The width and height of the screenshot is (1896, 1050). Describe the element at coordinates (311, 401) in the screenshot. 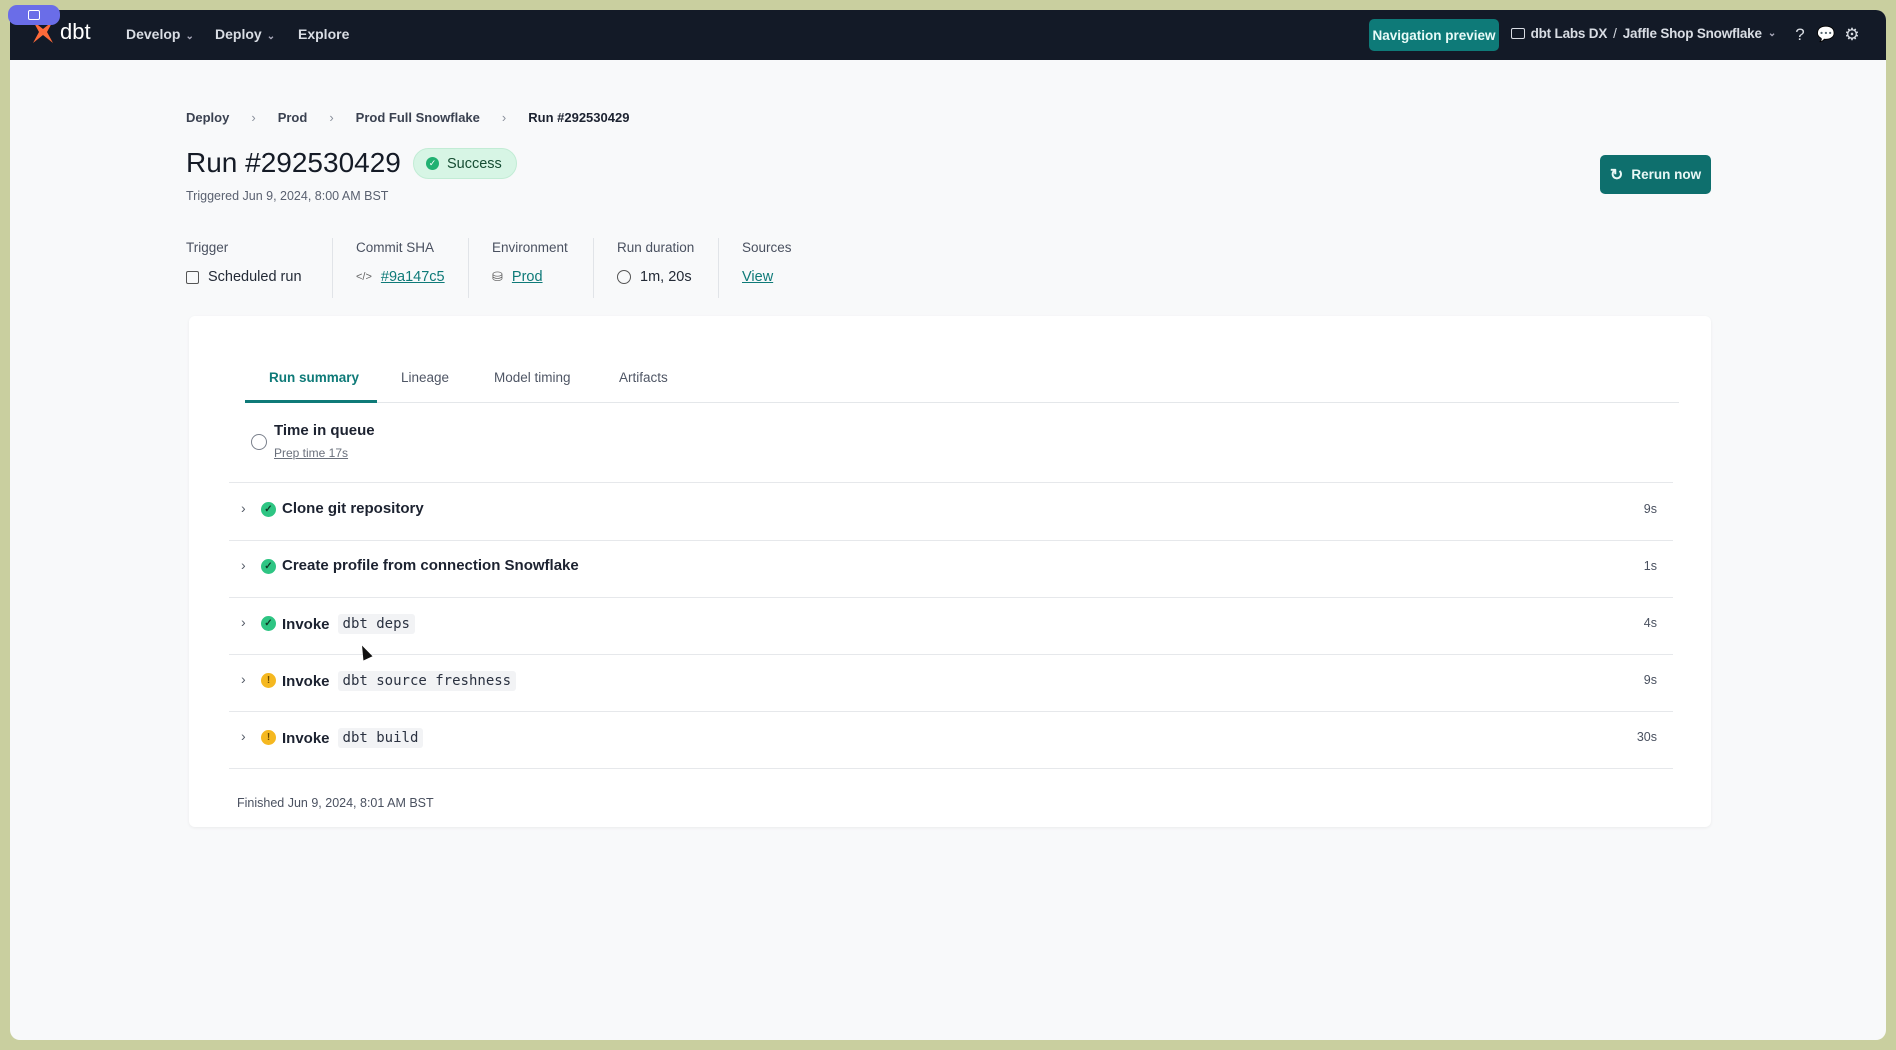

I see `active-tab-indicator` at that location.